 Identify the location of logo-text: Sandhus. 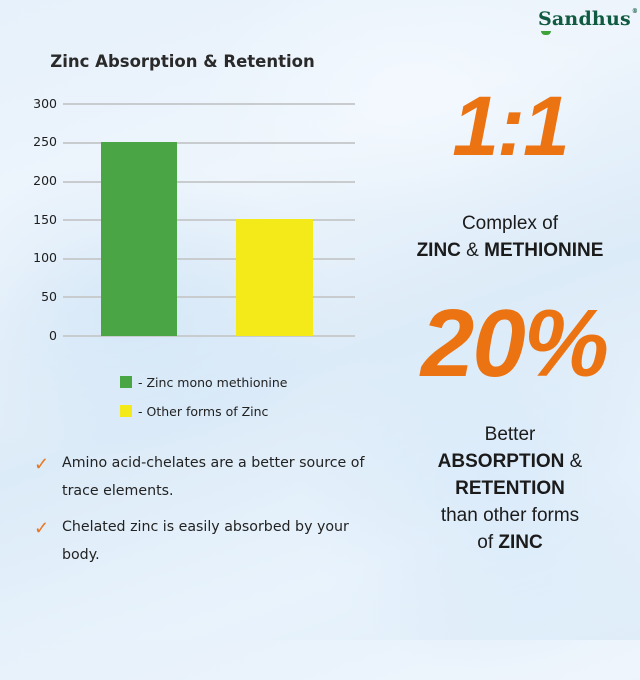
(584, 19).